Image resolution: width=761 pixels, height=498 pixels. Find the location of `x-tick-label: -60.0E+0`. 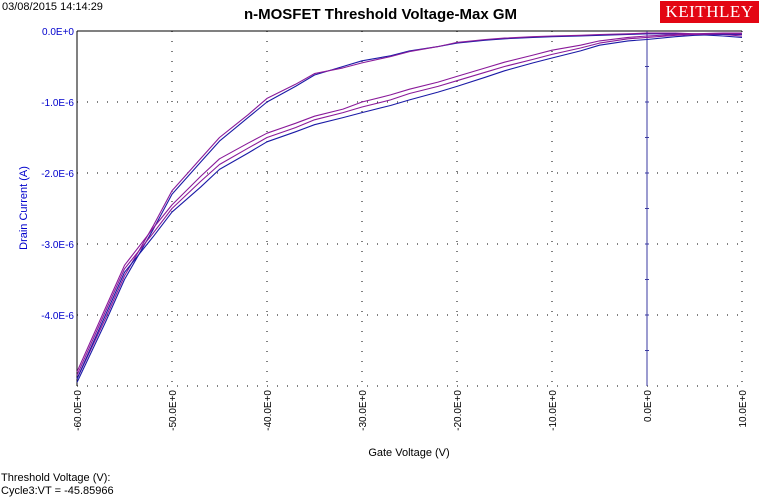

x-tick-label: -60.0E+0 is located at coordinates (78, 410).